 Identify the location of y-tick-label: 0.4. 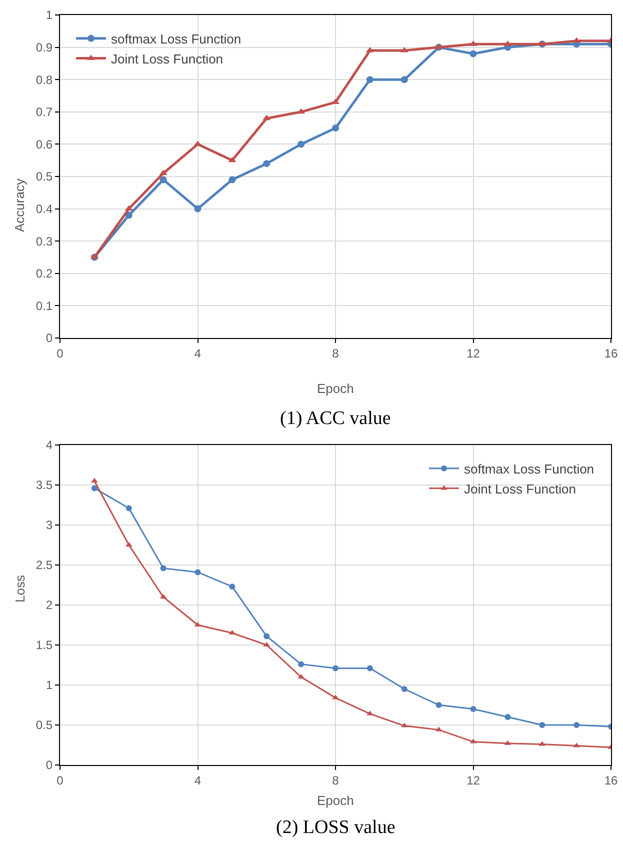
(44, 209).